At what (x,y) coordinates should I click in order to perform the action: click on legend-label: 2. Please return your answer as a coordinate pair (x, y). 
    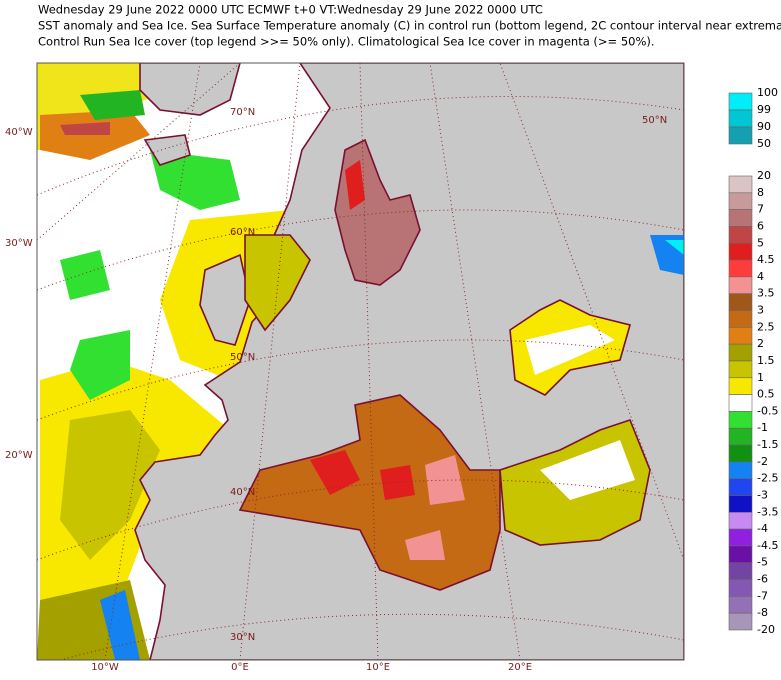
    Looking at the image, I should click on (760, 343).